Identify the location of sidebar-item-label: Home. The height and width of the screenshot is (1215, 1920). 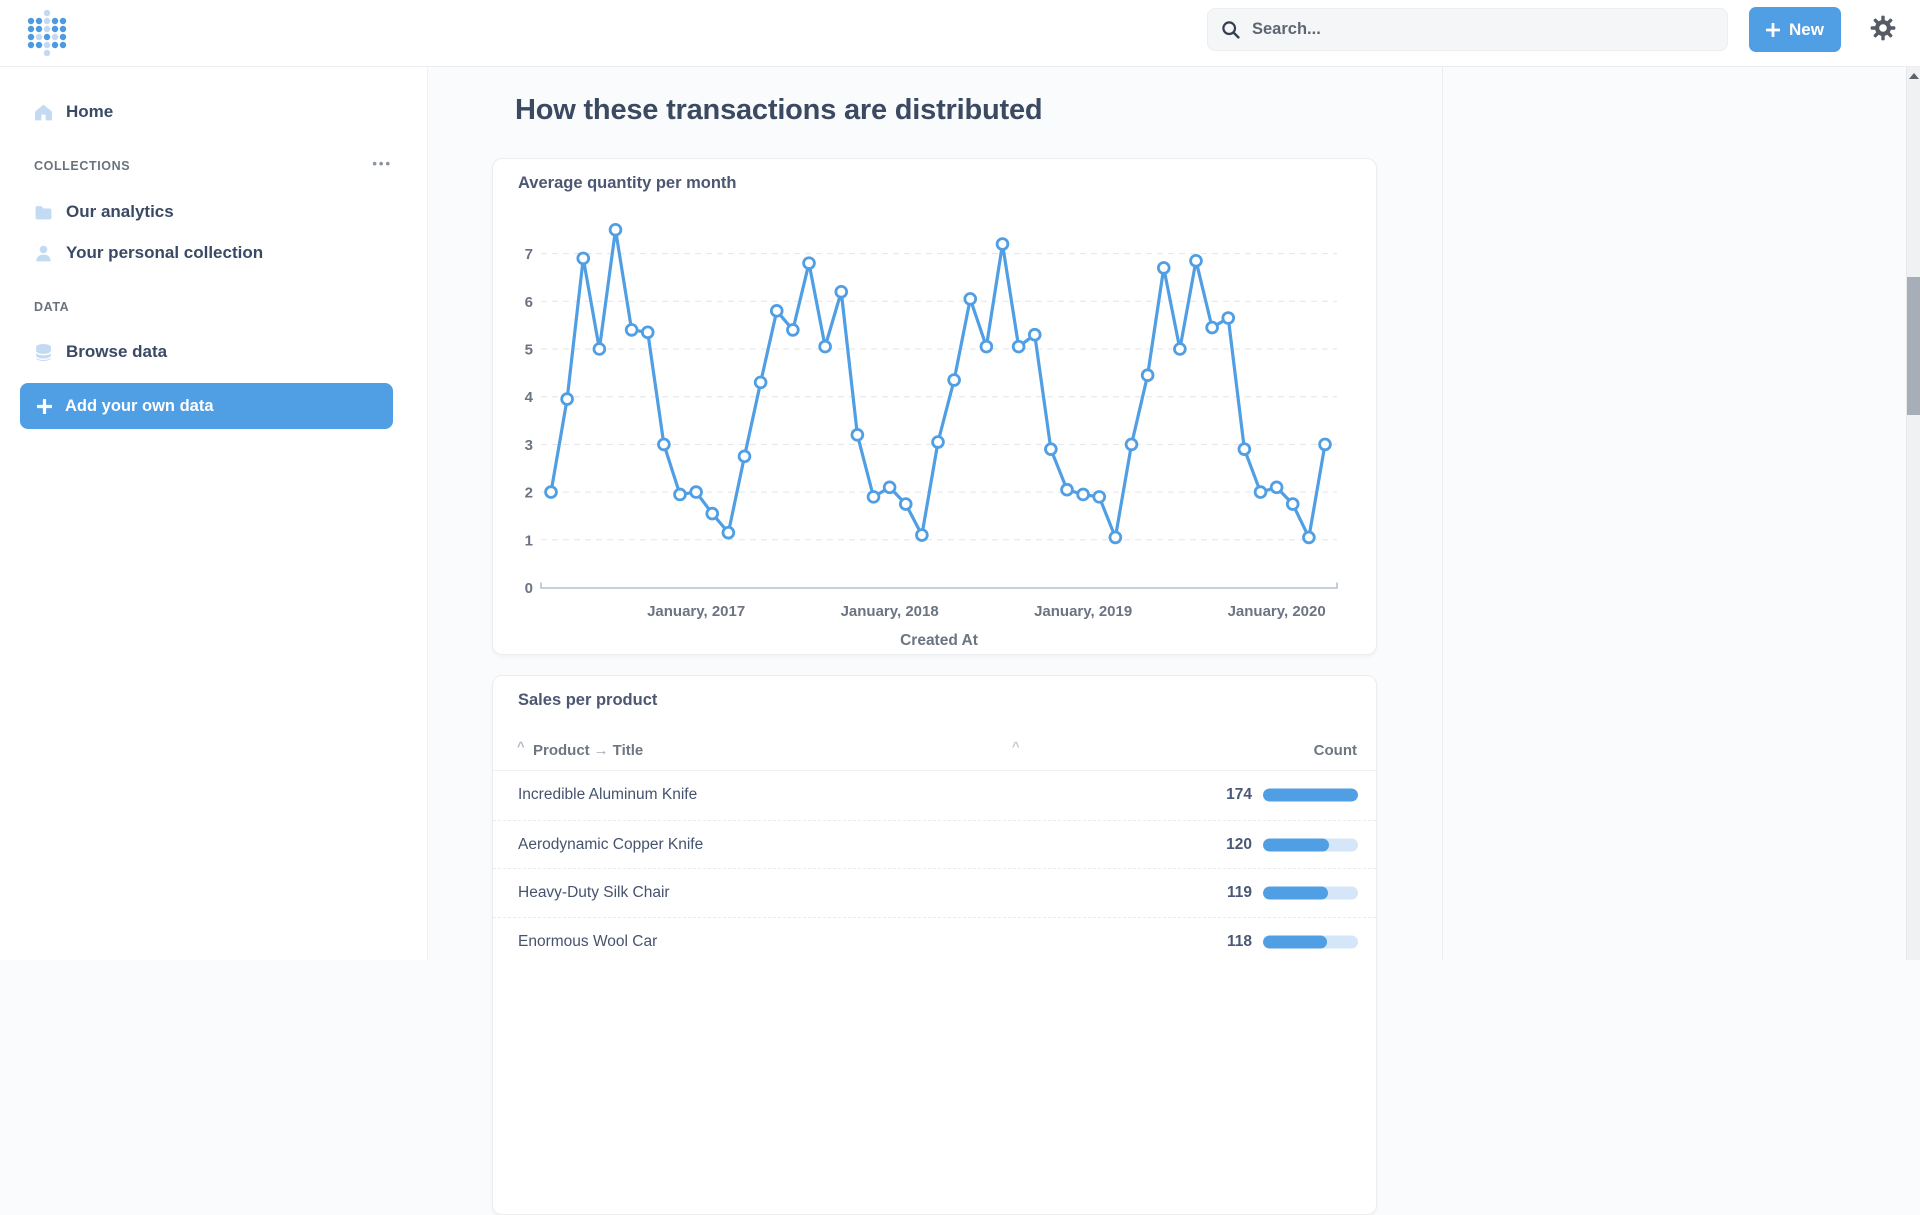
(90, 111).